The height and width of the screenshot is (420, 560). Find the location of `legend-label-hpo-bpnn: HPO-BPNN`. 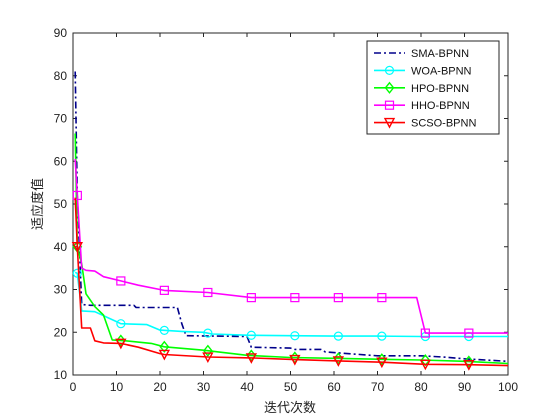

legend-label-hpo-bpnn: HPO-BPNN is located at coordinates (440, 89).